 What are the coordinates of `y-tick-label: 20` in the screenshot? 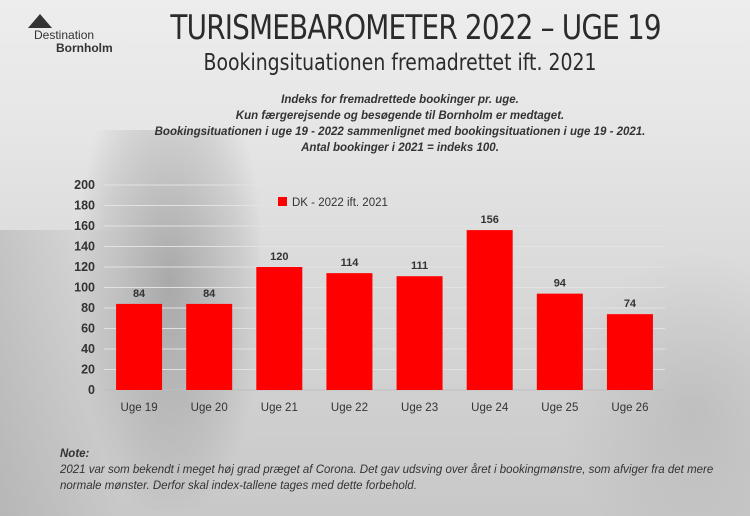 It's located at (88, 370).